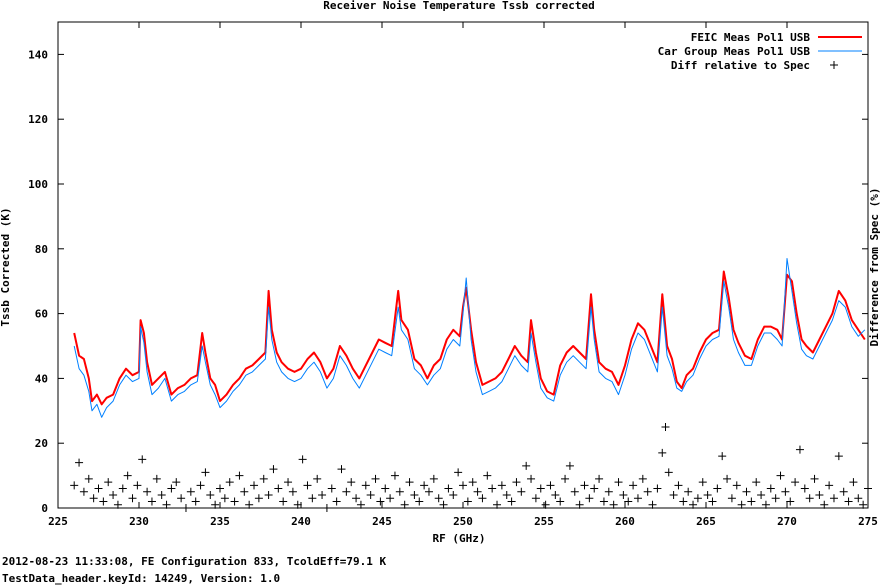 The image size is (884, 586). Describe the element at coordinates (6, 266) in the screenshot. I see `y-axis-label: Tssb Corrected (K)` at that location.